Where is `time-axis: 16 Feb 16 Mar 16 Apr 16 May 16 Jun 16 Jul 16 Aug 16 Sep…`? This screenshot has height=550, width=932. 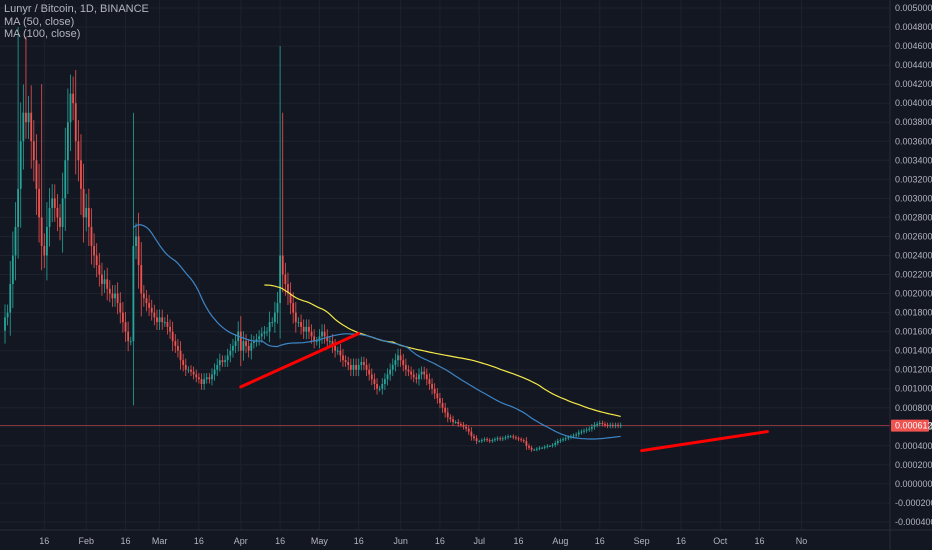 time-axis: 16 Feb 16 Mar 16 Apr 16 May 16 Jun 16 Jul 16 Aug 16 Sep… is located at coordinates (466, 537).